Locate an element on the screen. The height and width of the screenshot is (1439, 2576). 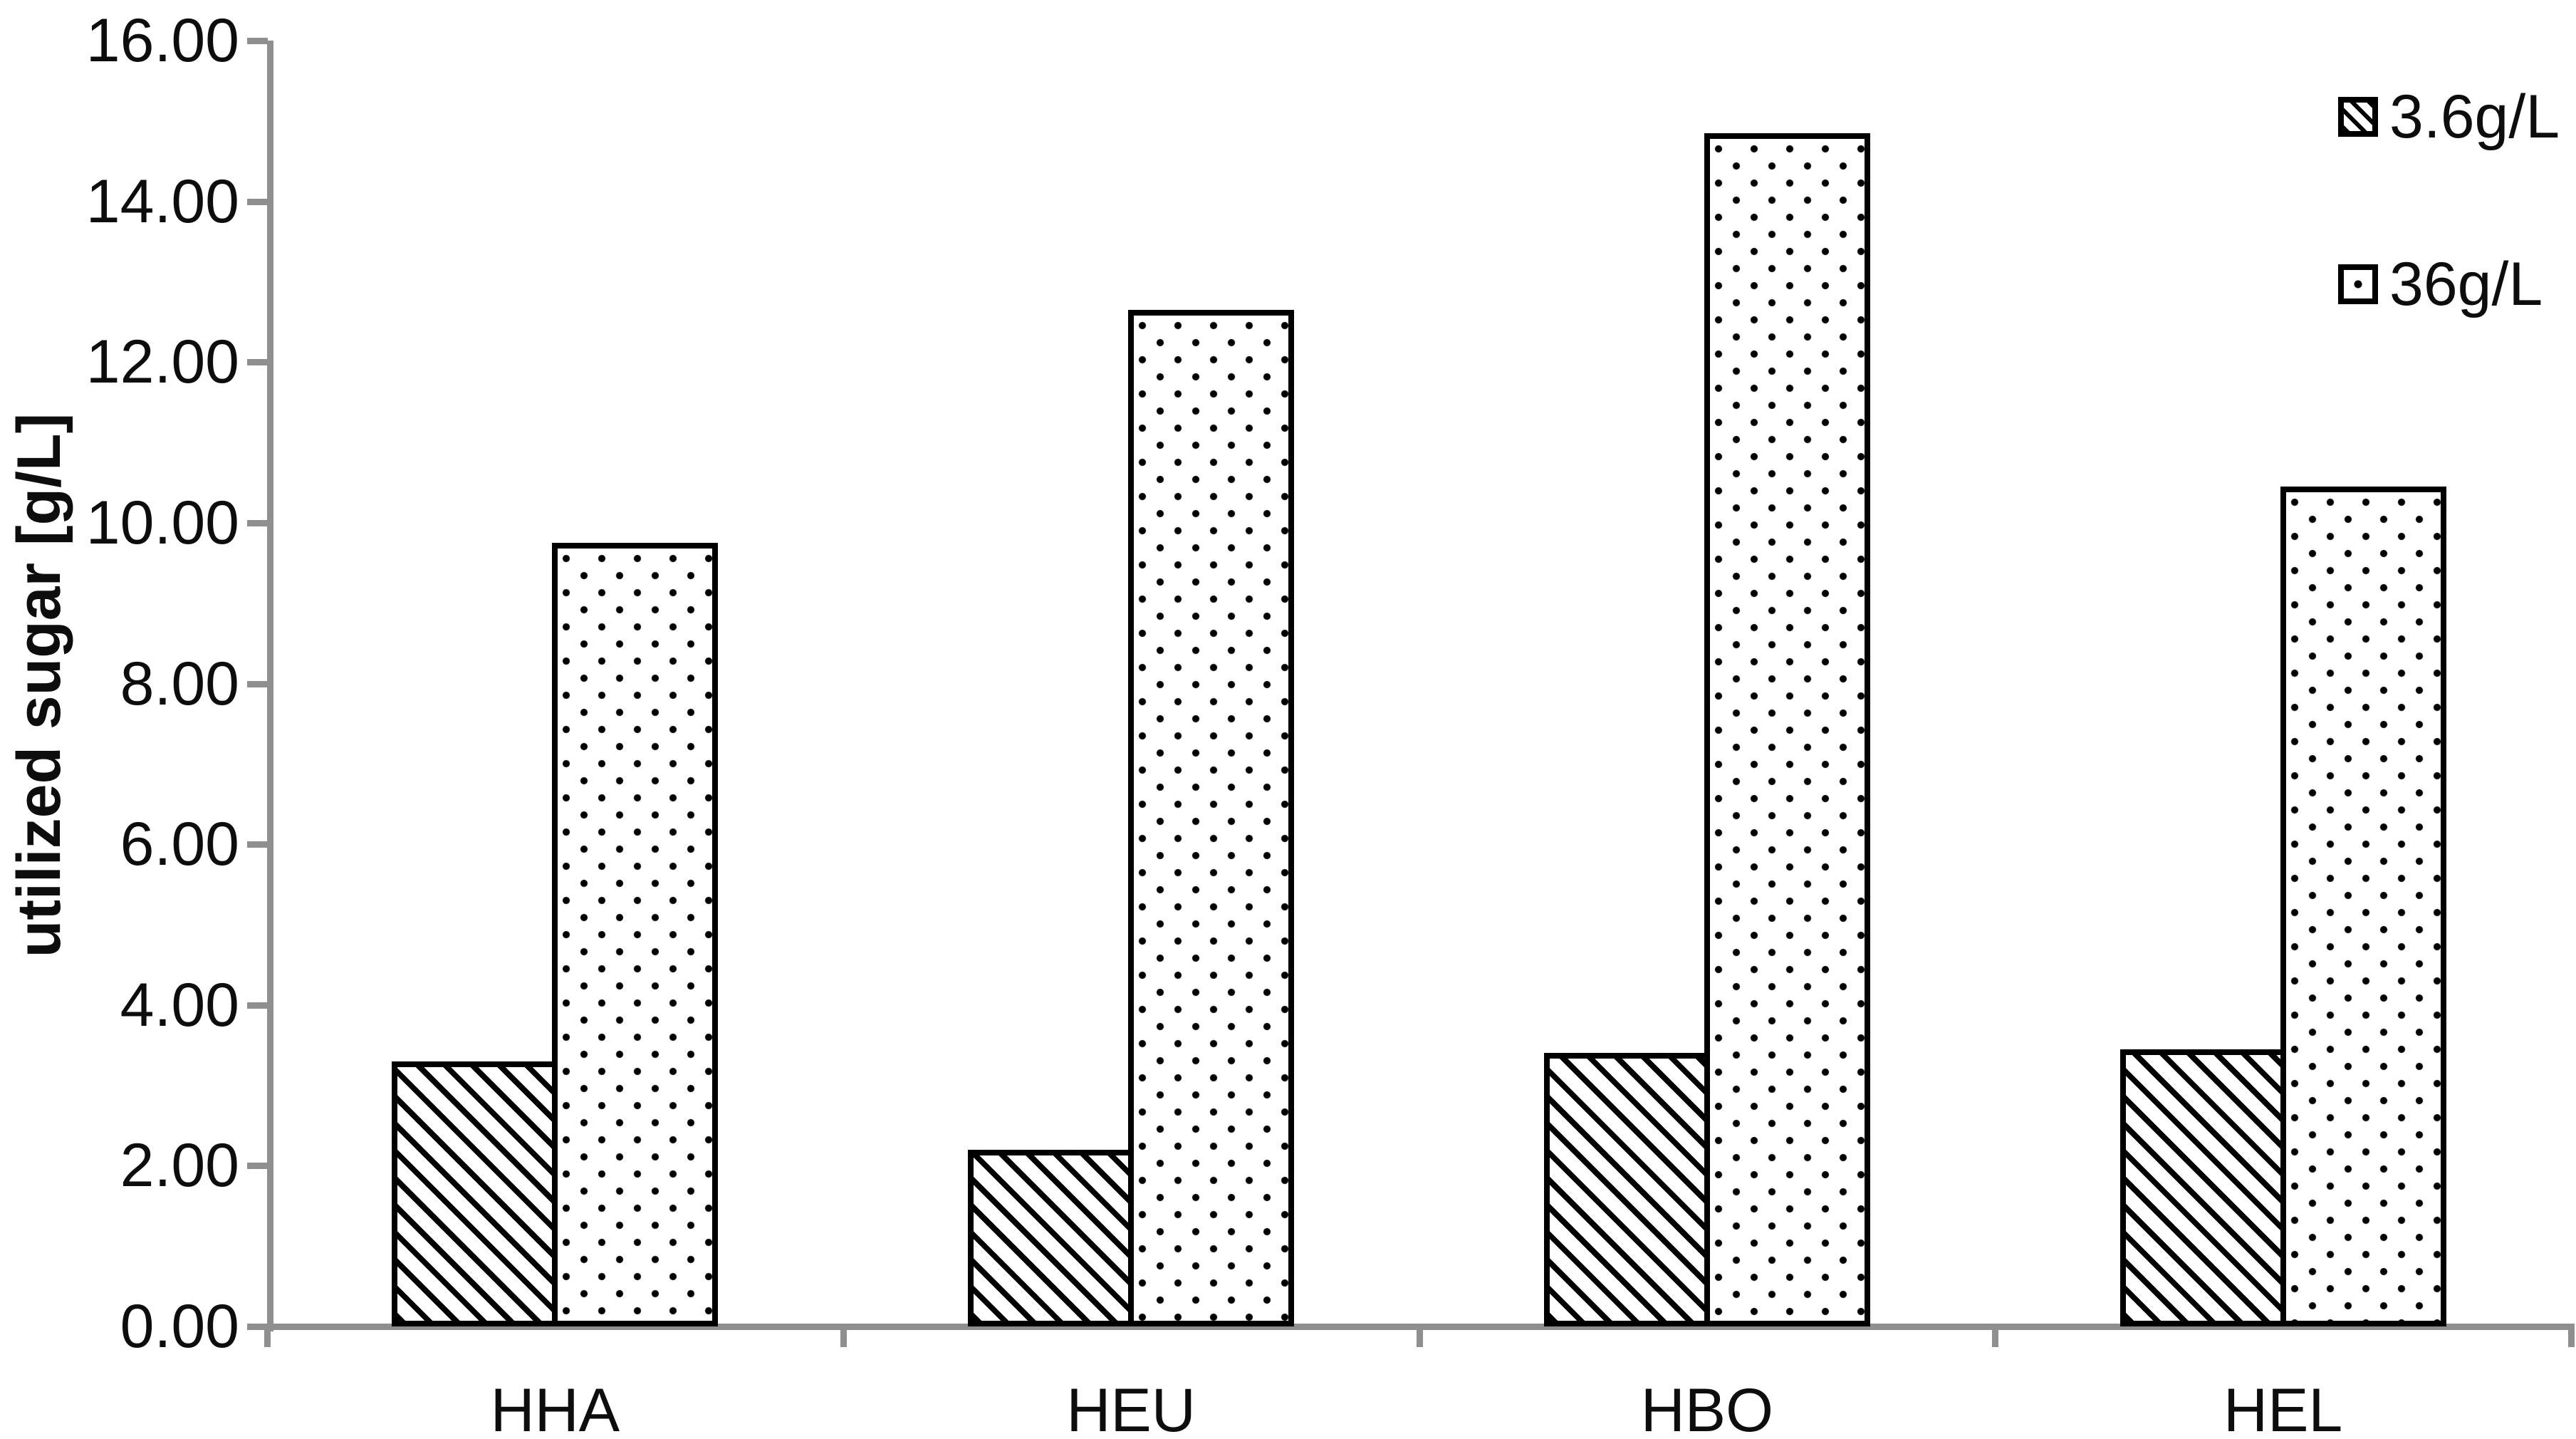
y-tick-label: 0.00 is located at coordinates (179, 1326).